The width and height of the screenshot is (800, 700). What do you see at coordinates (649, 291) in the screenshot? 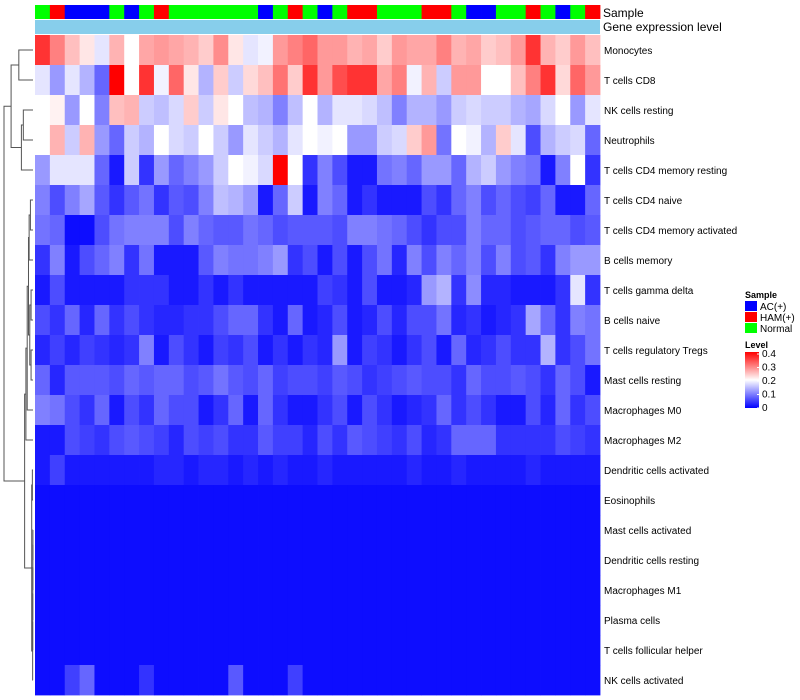
I see `row-label: T cells gamma delta` at bounding box center [649, 291].